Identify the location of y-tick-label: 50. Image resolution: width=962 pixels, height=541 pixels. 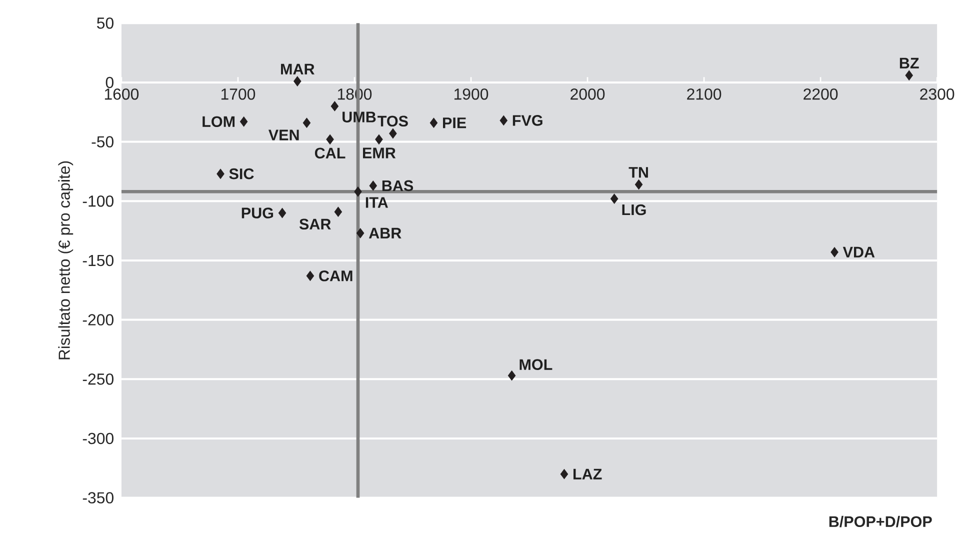
(105, 23).